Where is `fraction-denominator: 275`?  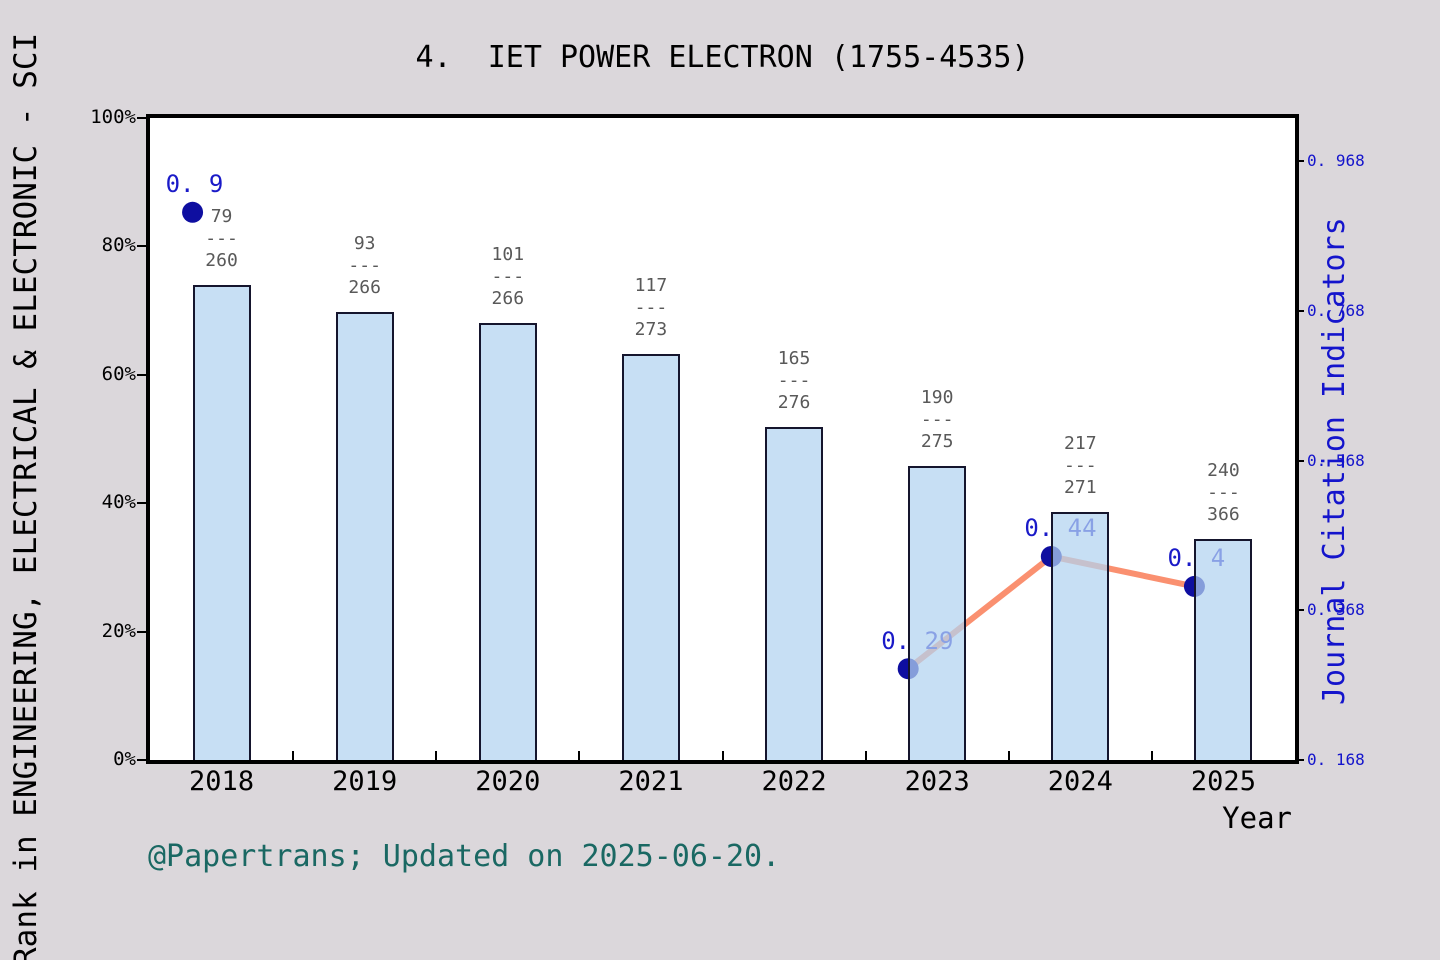
fraction-denominator: 275 is located at coordinates (937, 441).